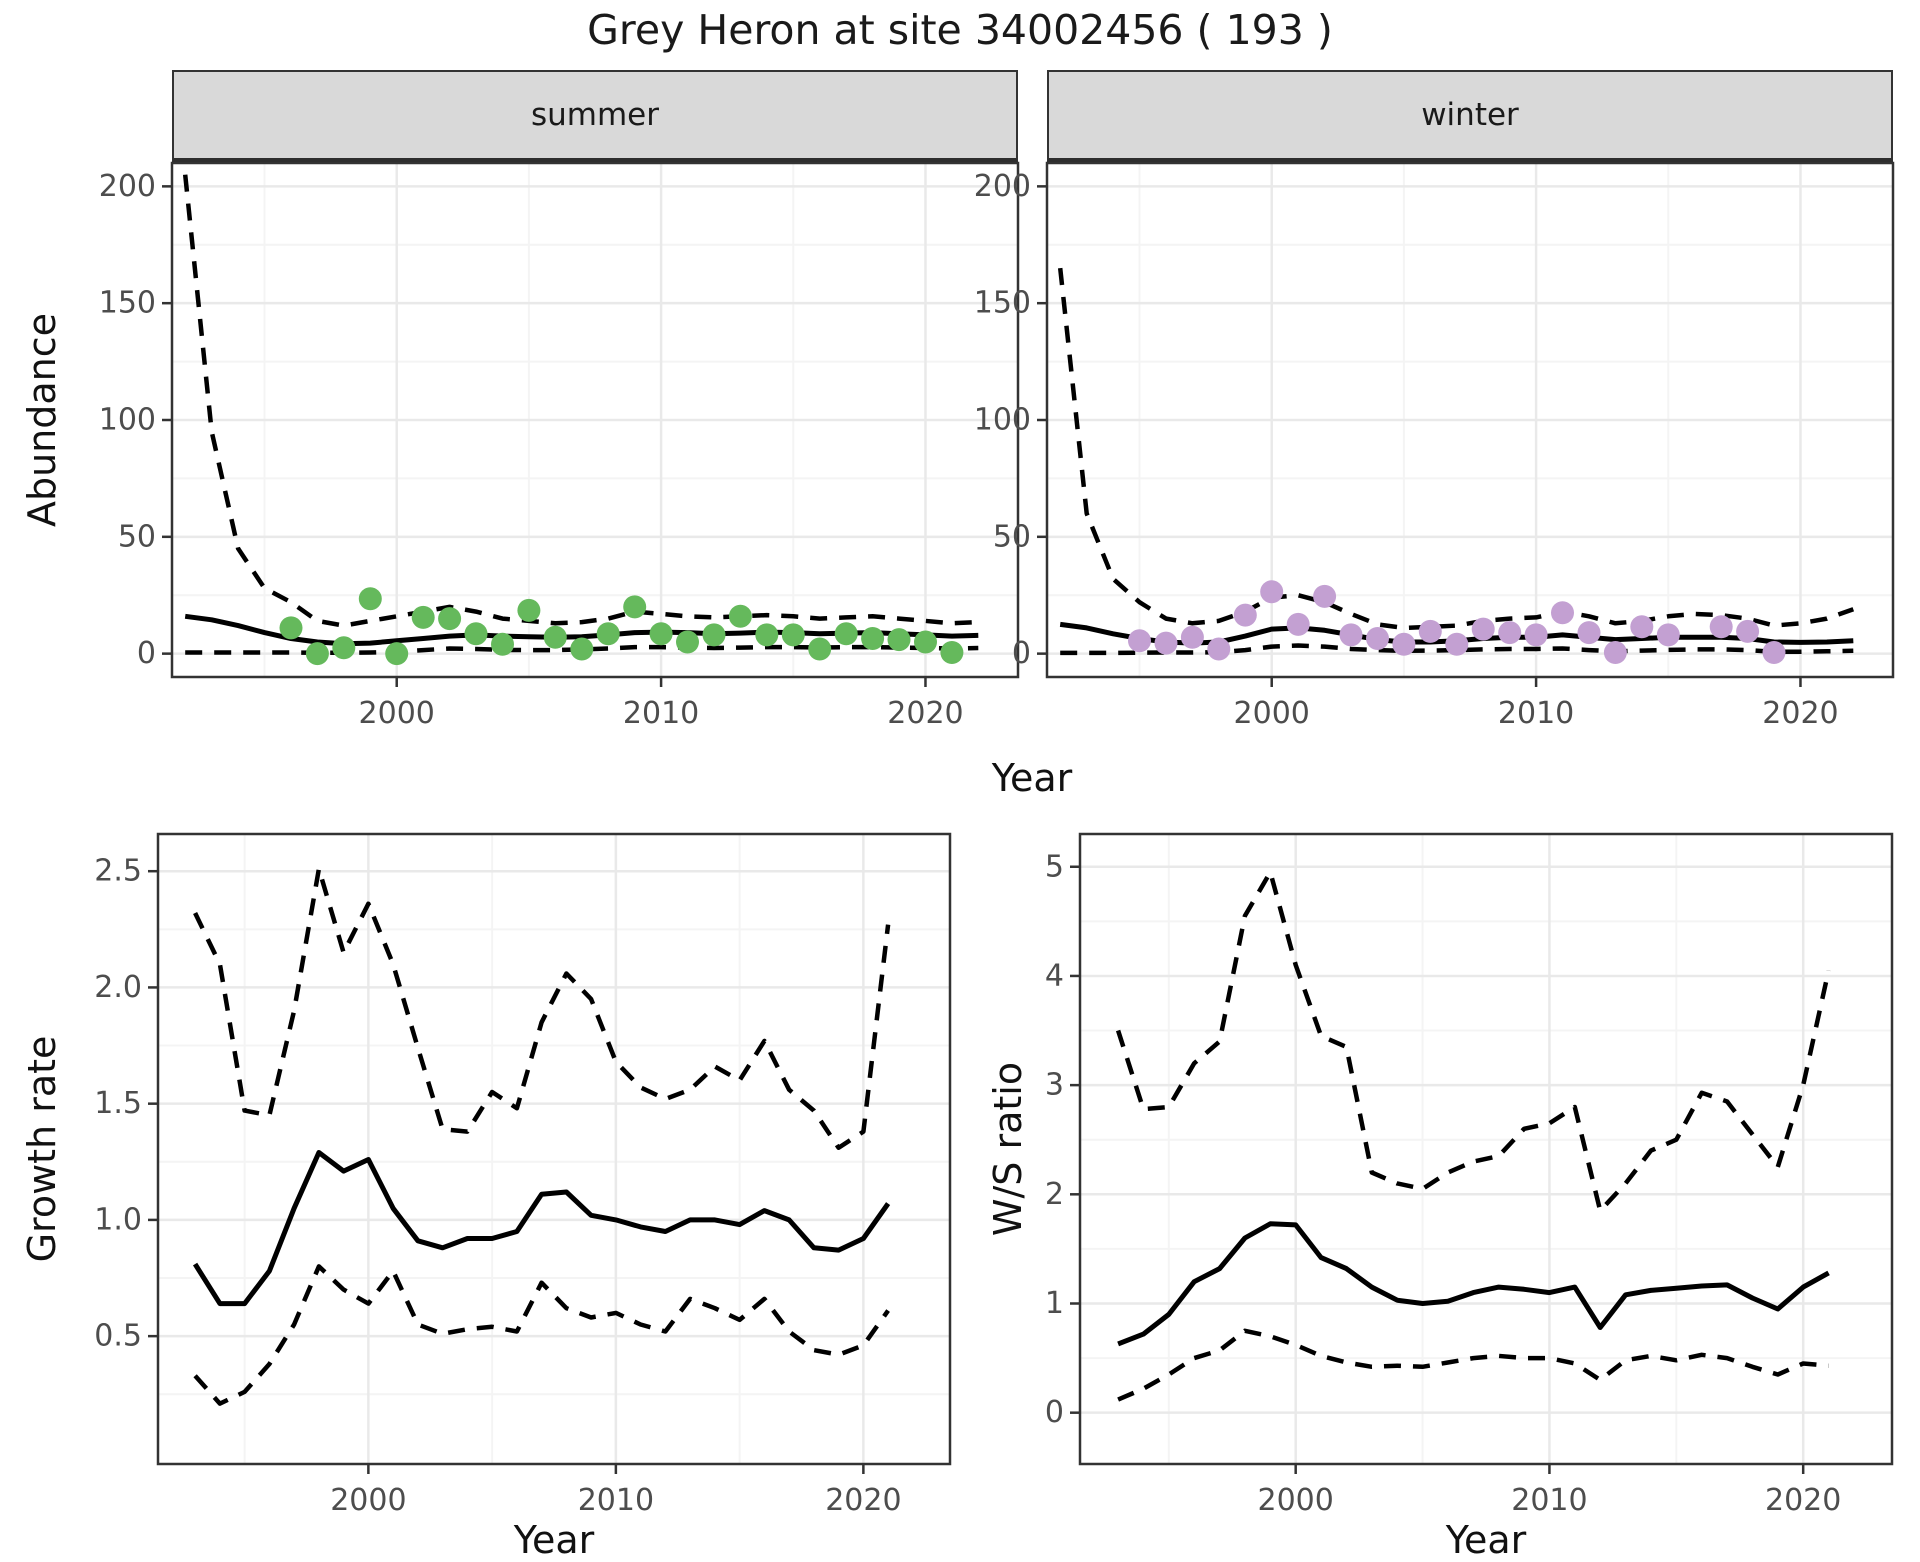 The height and width of the screenshot is (1562, 1920). What do you see at coordinates (118, 871) in the screenshot?
I see `growth-rate-y-tick-label: 2.5` at bounding box center [118, 871].